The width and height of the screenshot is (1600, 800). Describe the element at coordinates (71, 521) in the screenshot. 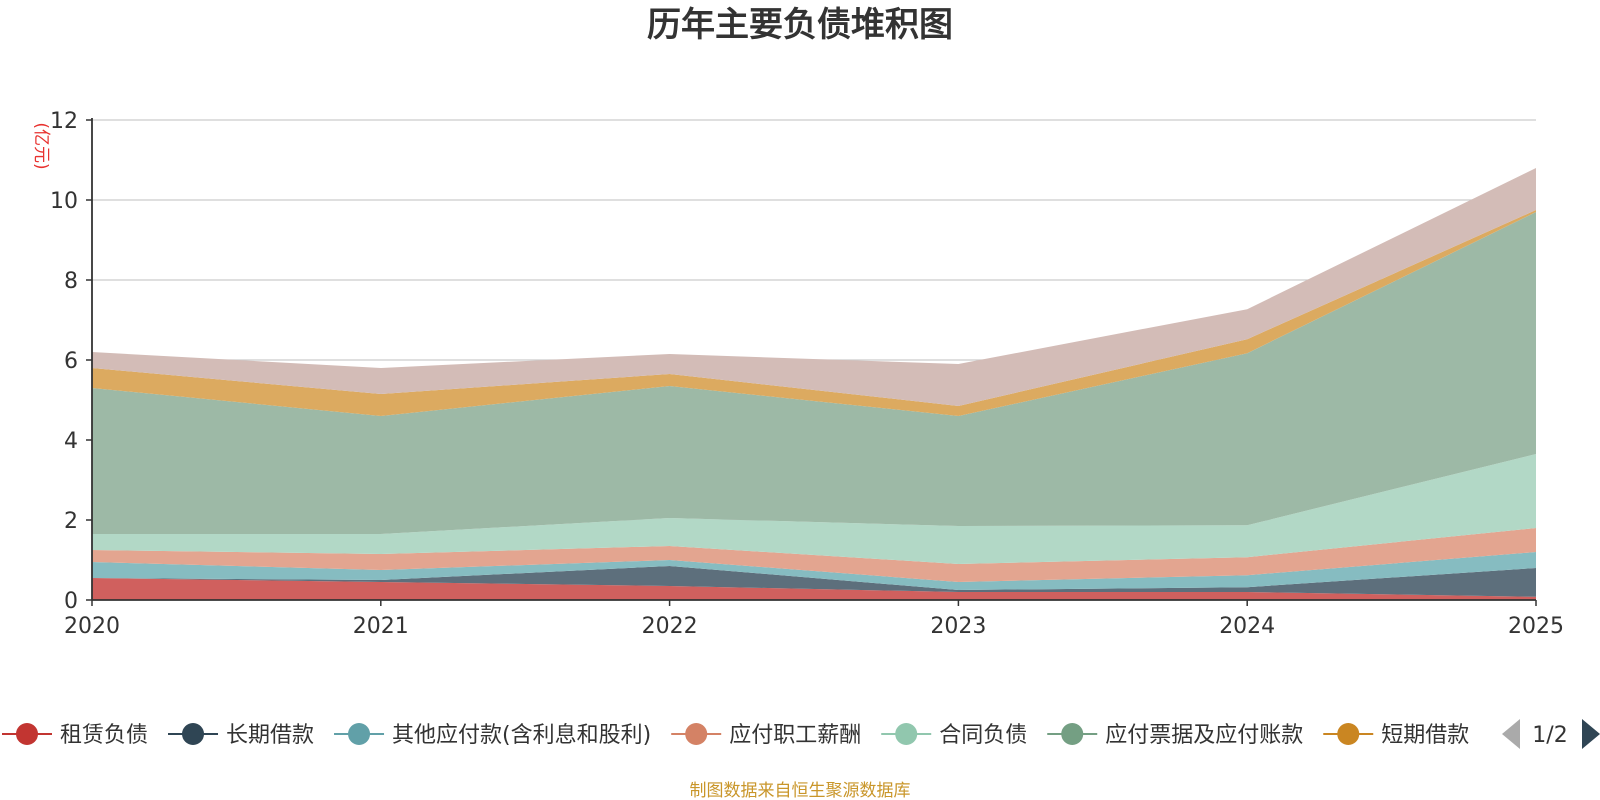

I see `y-tick-label: 2` at that location.